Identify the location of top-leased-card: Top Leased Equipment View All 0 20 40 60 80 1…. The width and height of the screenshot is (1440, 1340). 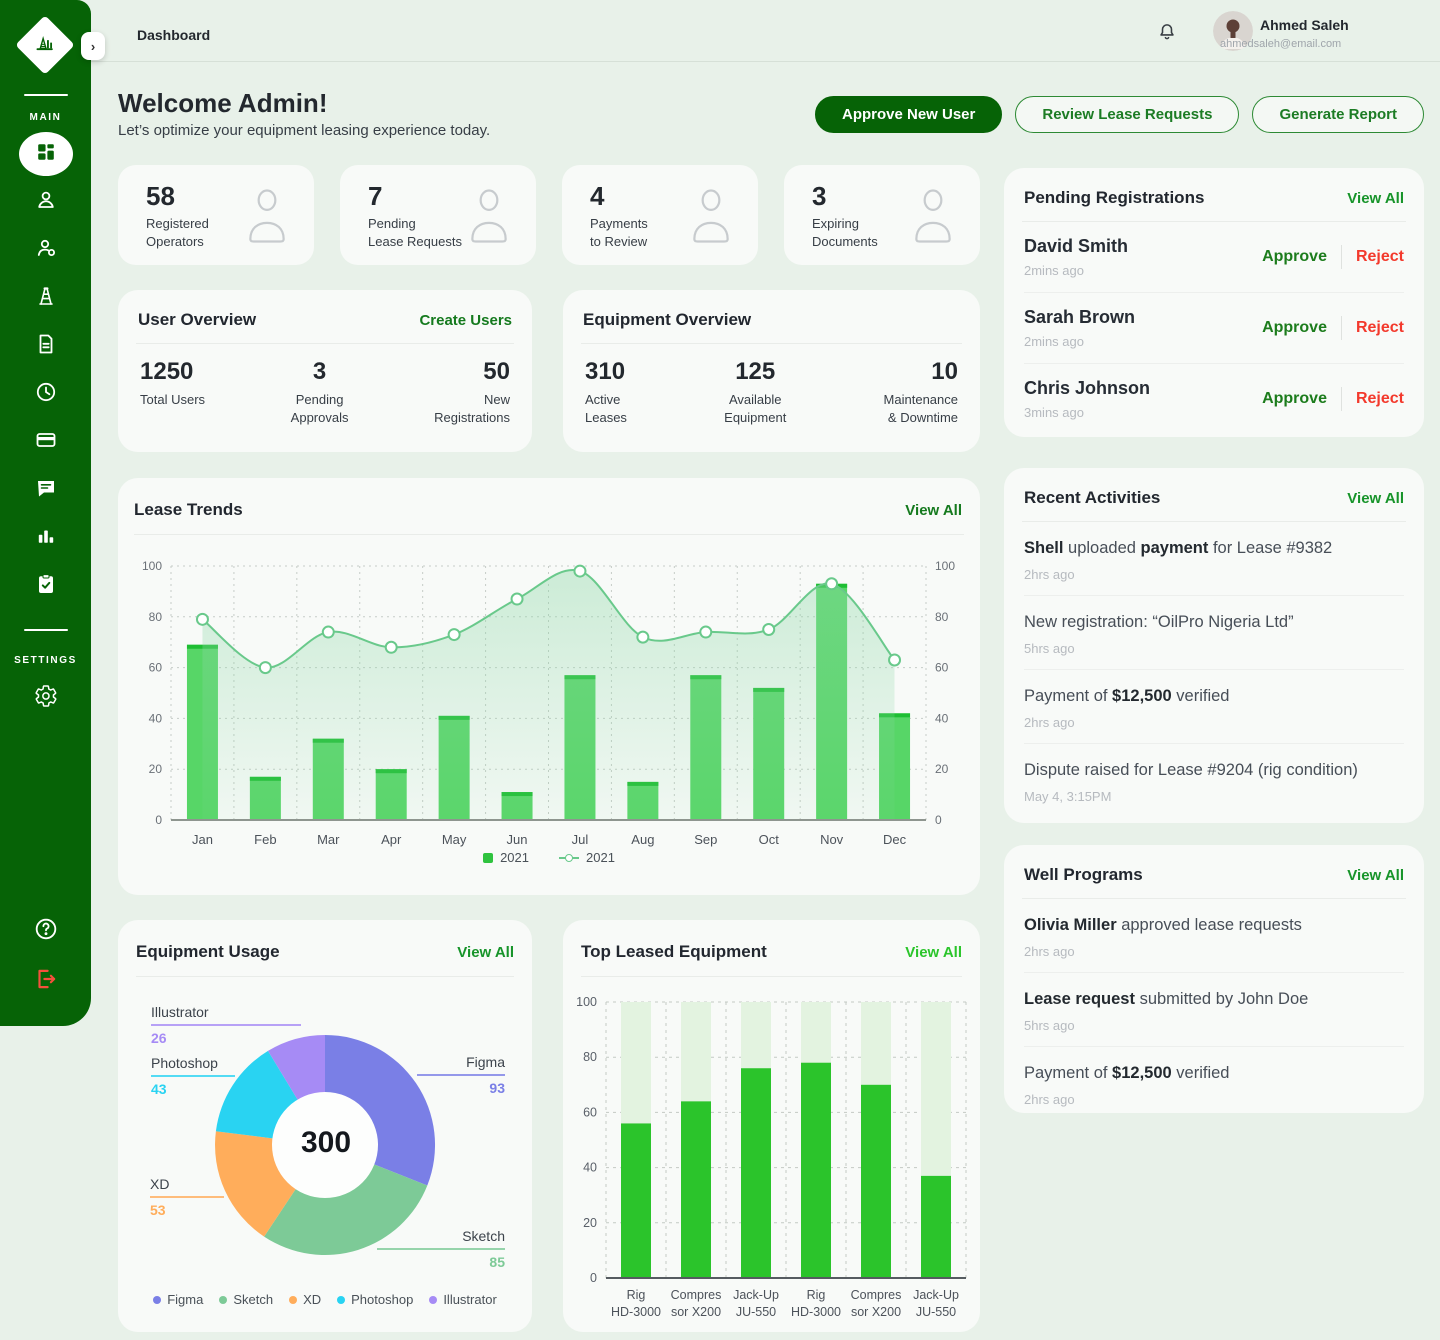
(771, 1126).